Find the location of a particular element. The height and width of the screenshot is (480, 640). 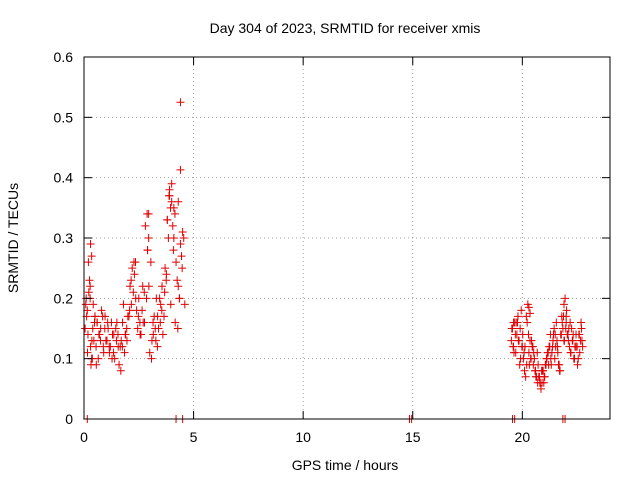

y-axis-label: SRMTID / TECUs is located at coordinates (13, 238).